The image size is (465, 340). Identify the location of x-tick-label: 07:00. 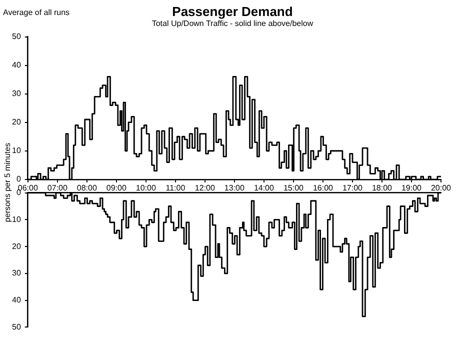
(57, 187).